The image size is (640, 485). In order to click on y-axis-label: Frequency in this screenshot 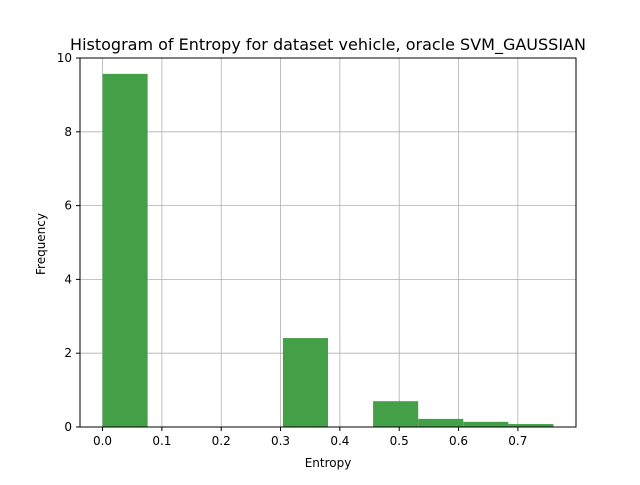, I will do `click(41, 244)`.